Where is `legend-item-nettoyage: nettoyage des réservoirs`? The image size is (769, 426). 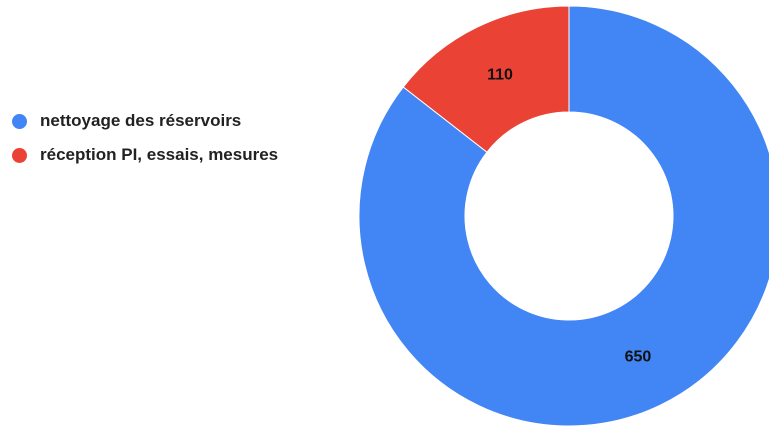
legend-item-nettoyage: nettoyage des réservoirs is located at coordinates (145, 121).